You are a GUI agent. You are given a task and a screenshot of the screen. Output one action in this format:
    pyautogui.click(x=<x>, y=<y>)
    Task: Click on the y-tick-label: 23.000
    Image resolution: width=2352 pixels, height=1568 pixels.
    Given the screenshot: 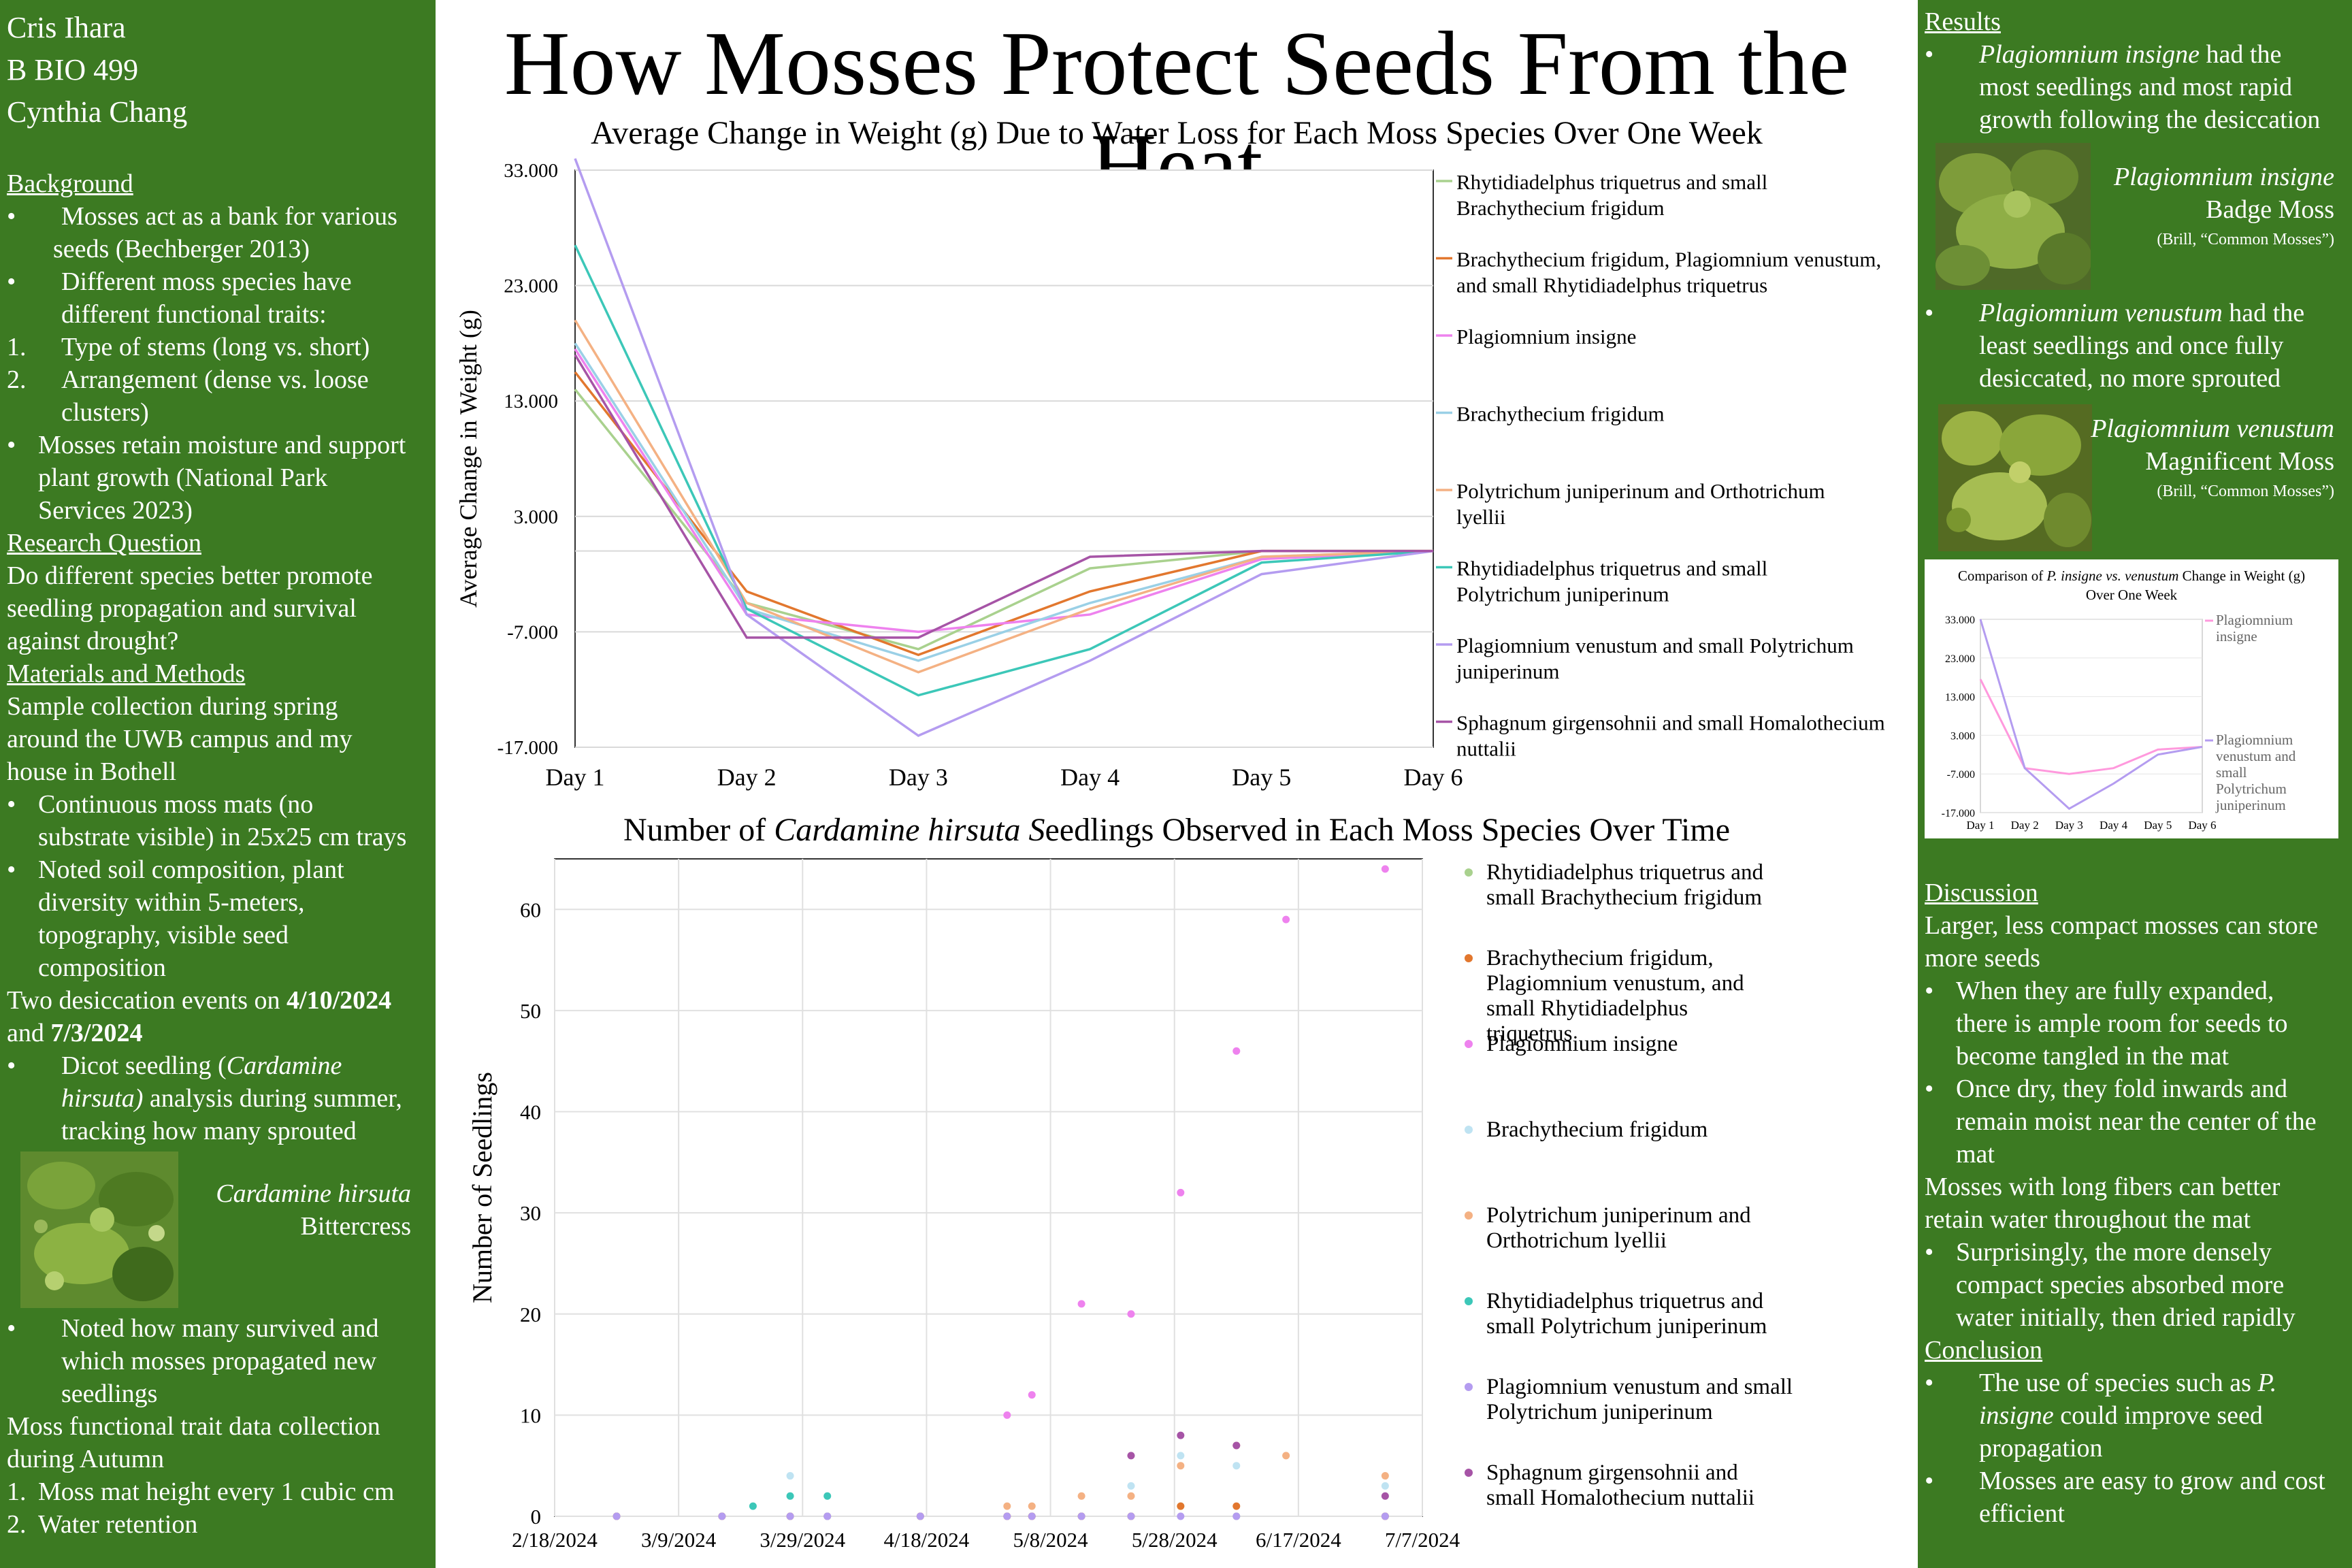 What is the action you would take?
    pyautogui.click(x=1960, y=659)
    